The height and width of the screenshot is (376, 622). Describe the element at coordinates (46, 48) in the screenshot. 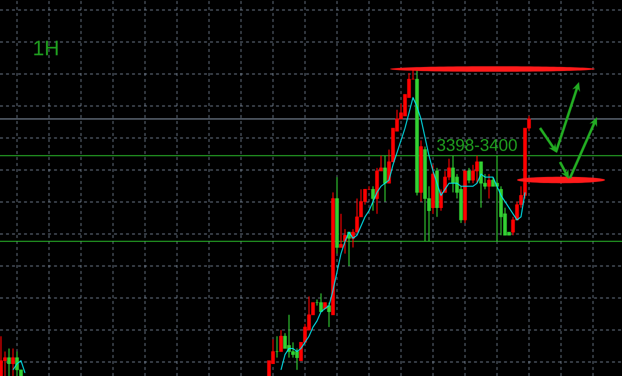

I see `chart-title: 1H` at that location.